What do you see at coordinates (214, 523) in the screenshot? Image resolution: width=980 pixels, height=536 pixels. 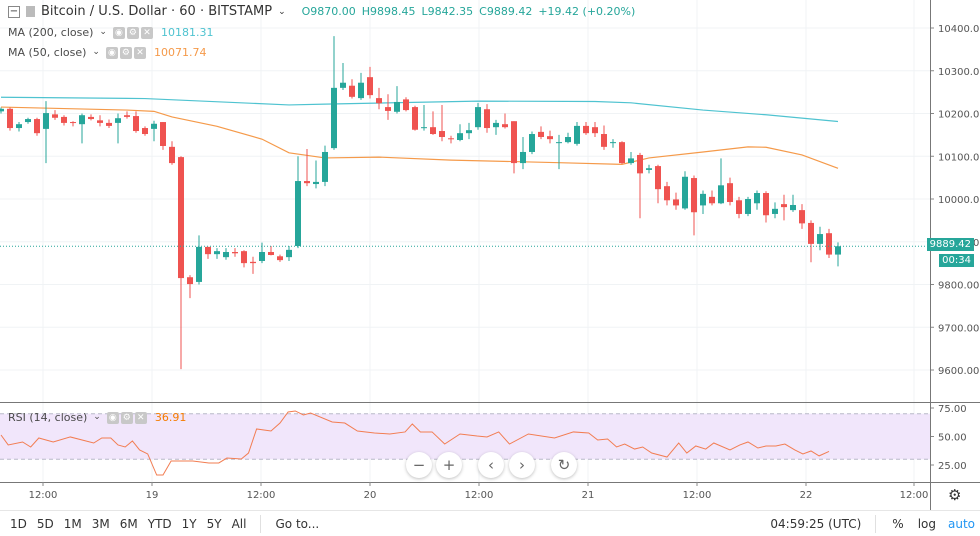 I see `range-5y: 5Y` at bounding box center [214, 523].